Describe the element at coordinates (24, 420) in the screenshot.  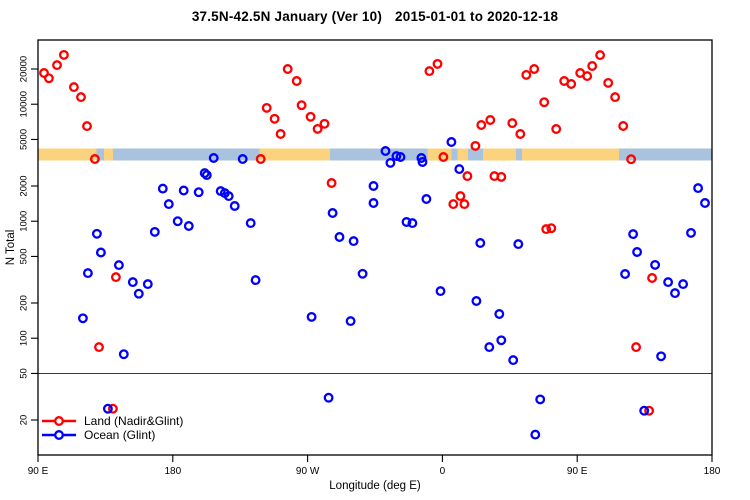
I see `y-tick-label-20: 20` at that location.